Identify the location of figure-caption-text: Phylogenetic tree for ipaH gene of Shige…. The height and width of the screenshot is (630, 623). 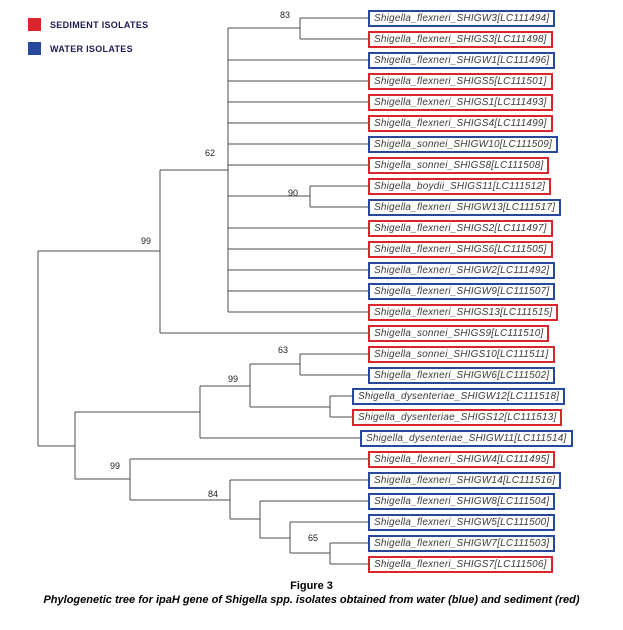
(311, 600).